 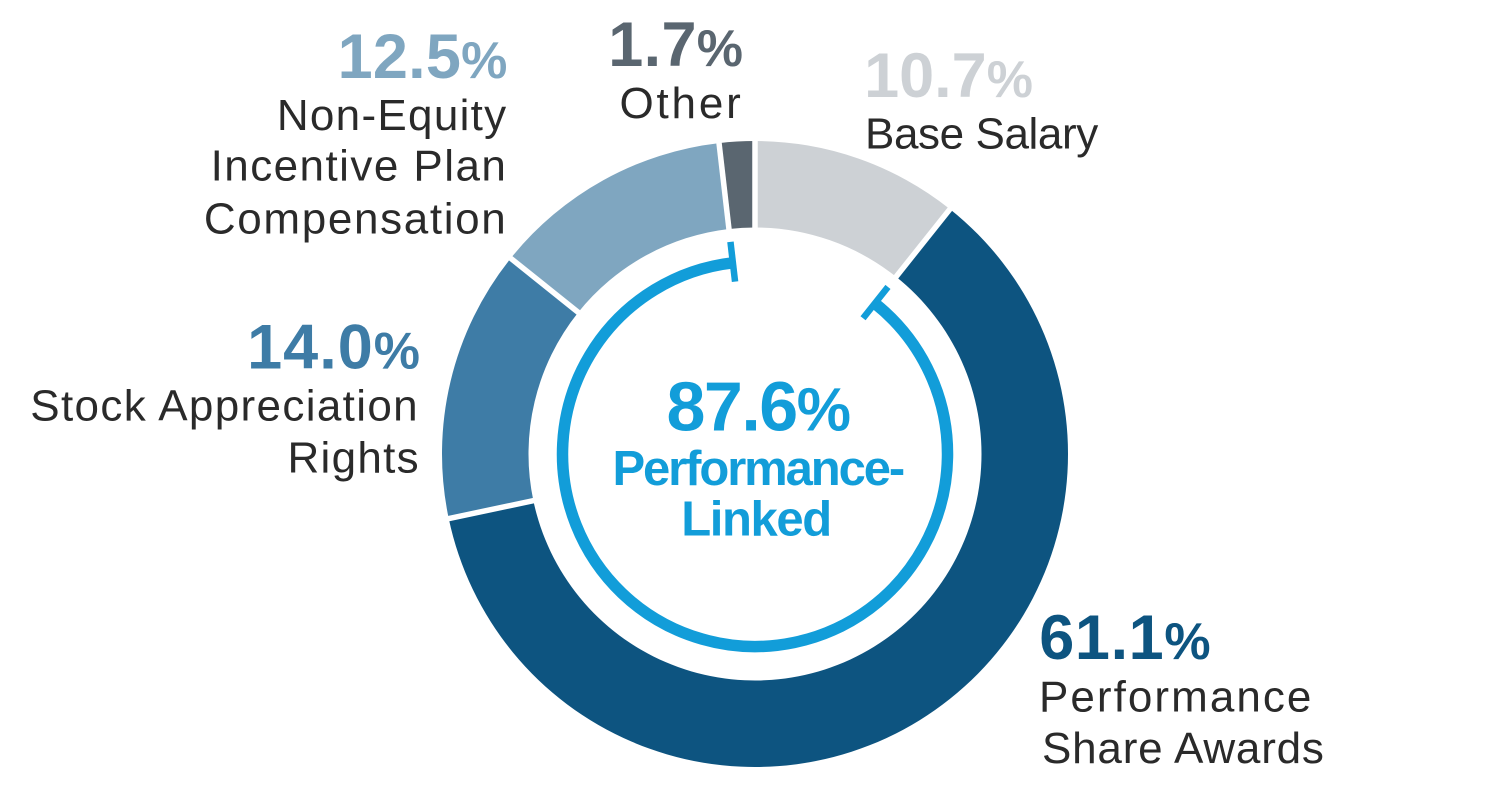 What do you see at coordinates (757, 469) in the screenshot?
I see `svg-text: Performance-` at bounding box center [757, 469].